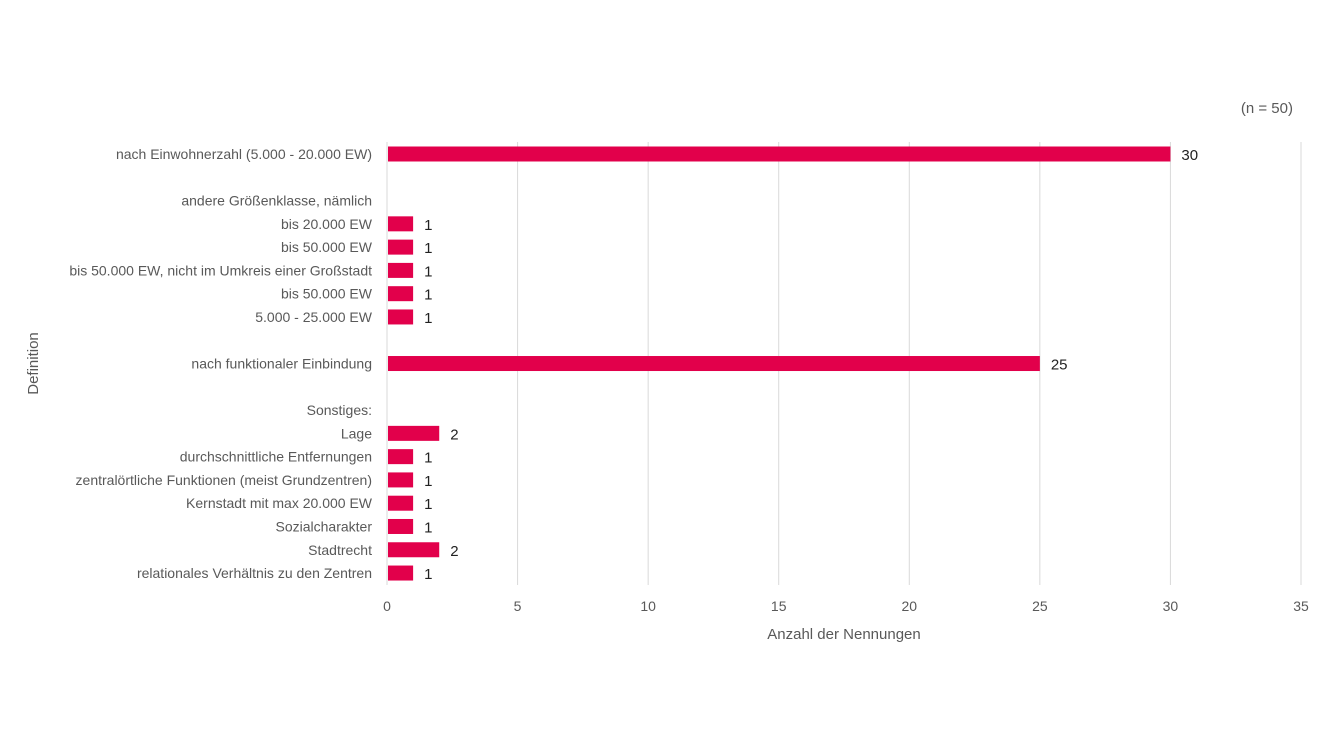  What do you see at coordinates (909, 606) in the screenshot?
I see `x-tick-label: 20` at bounding box center [909, 606].